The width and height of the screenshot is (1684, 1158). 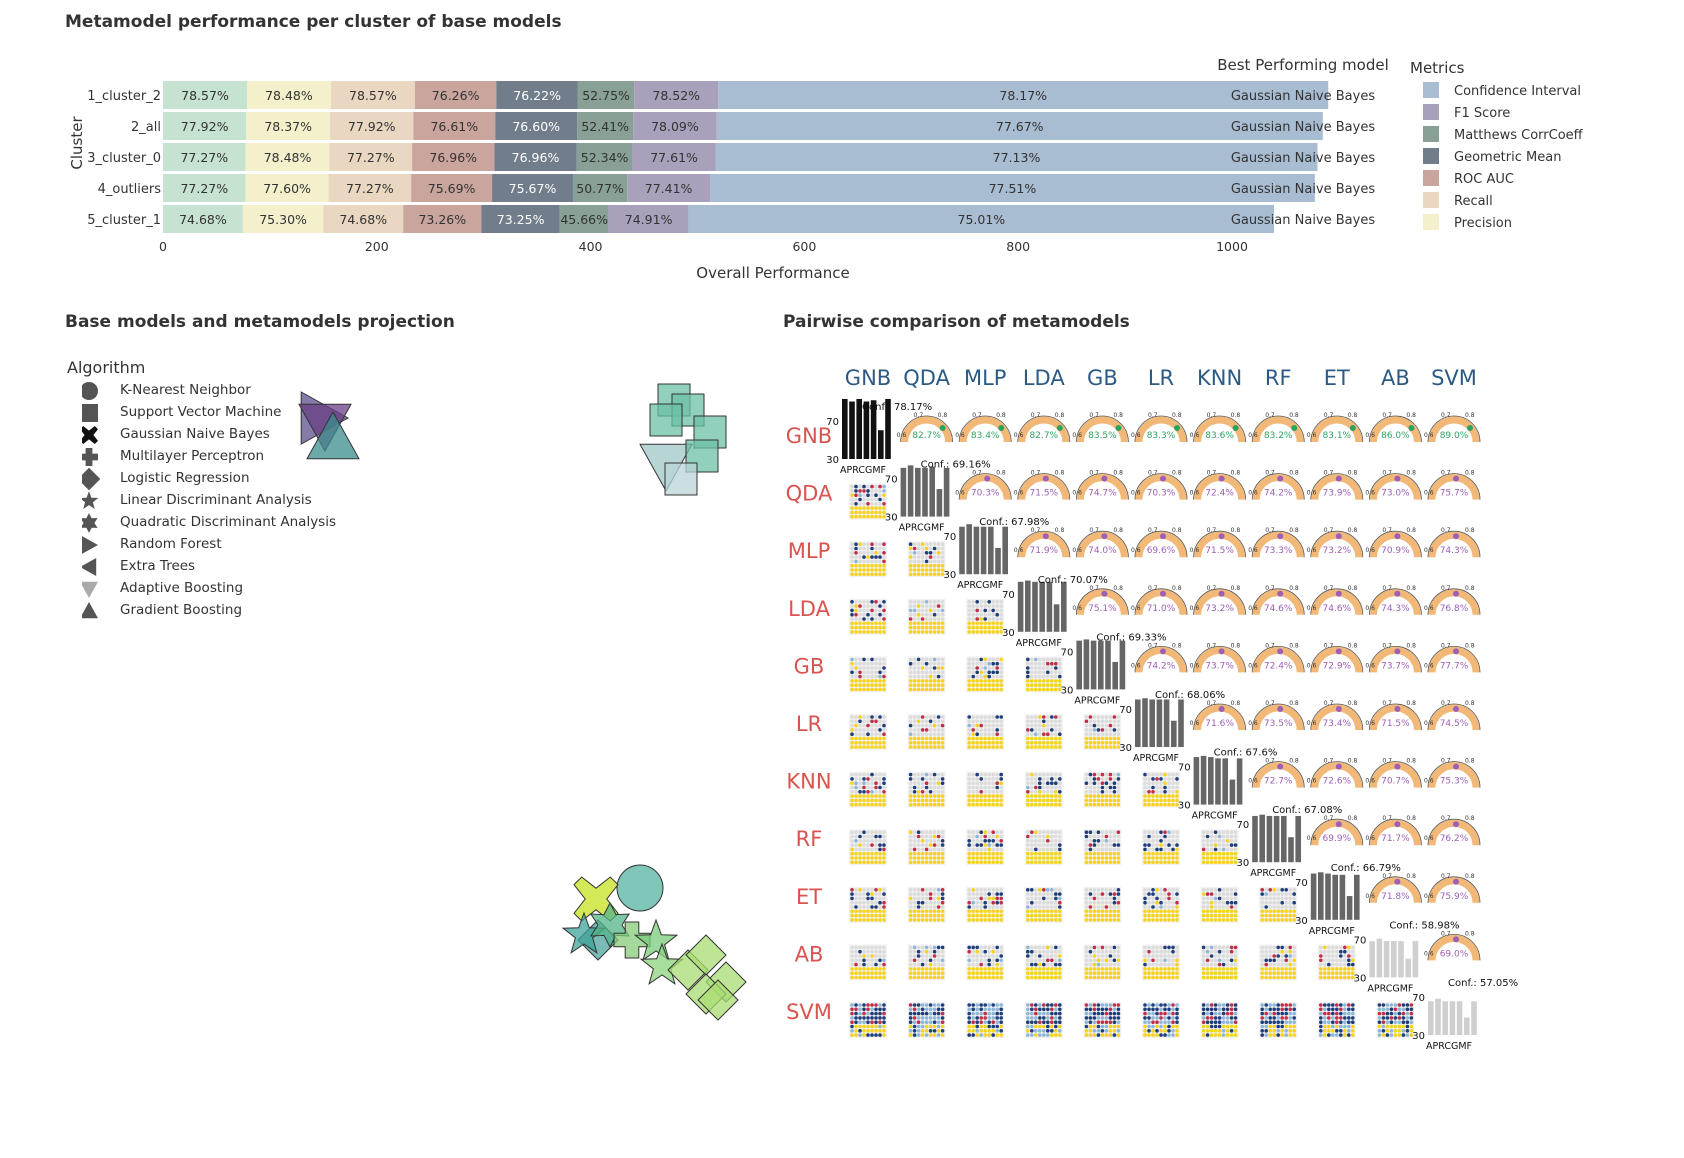 What do you see at coordinates (1177, 428) in the screenshot?
I see `gauge-marker` at bounding box center [1177, 428].